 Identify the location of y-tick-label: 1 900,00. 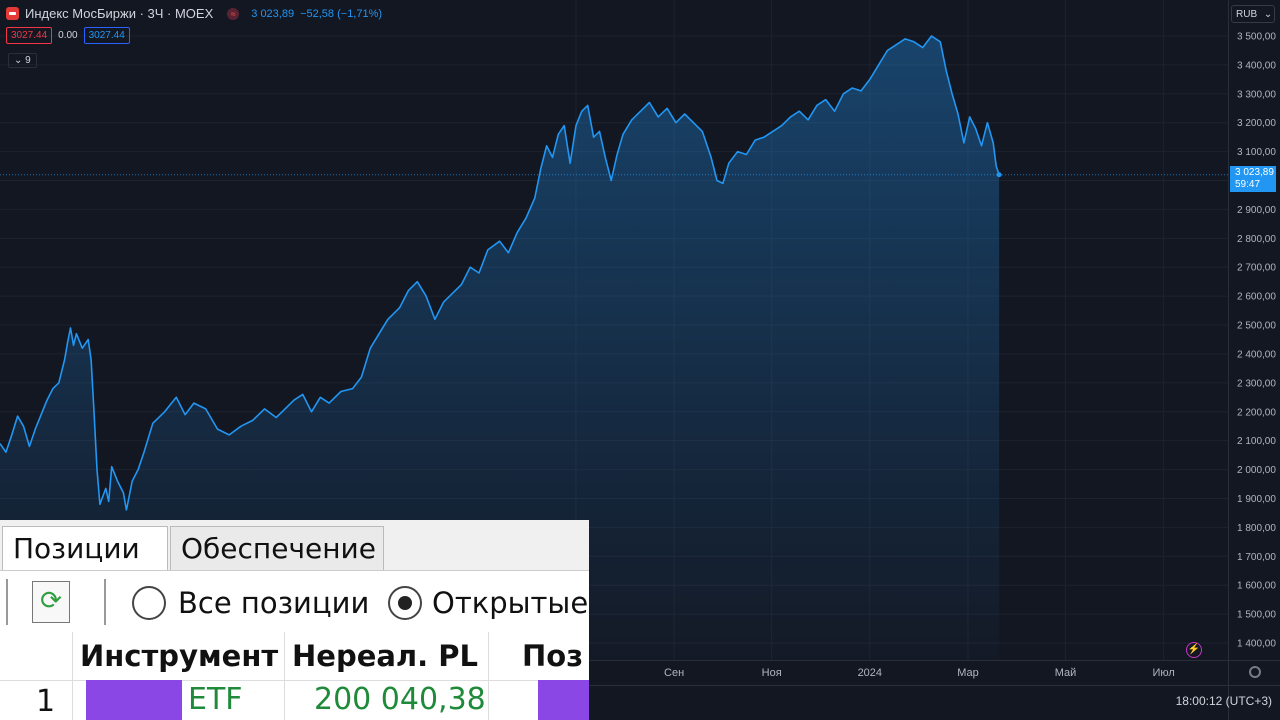
(1256, 499).